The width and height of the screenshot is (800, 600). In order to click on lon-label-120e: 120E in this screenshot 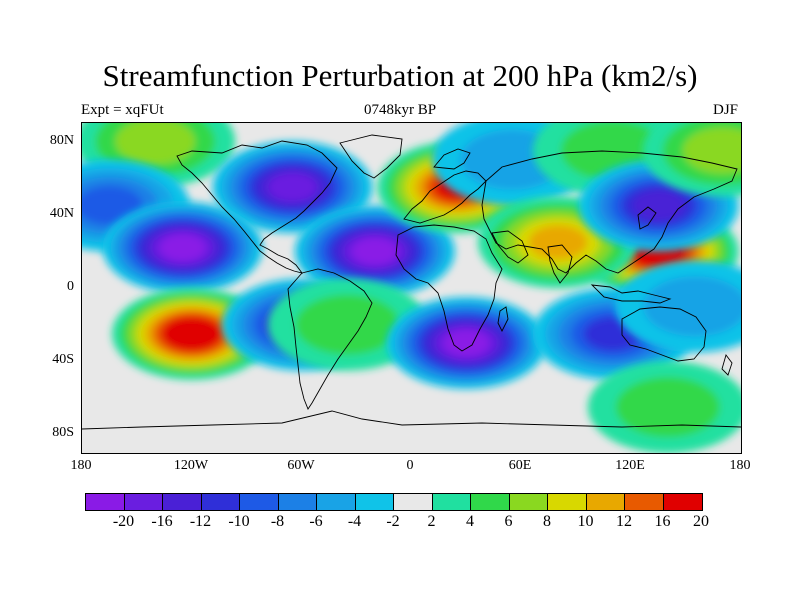, I will do `click(630, 465)`.